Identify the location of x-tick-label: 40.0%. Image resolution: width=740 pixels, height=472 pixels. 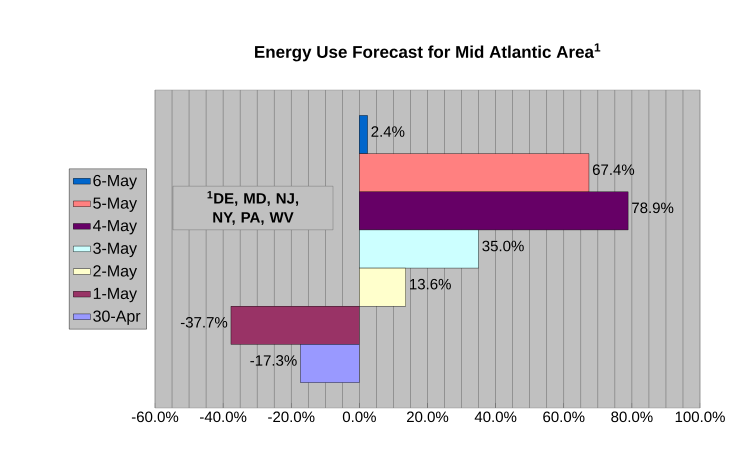
(495, 417).